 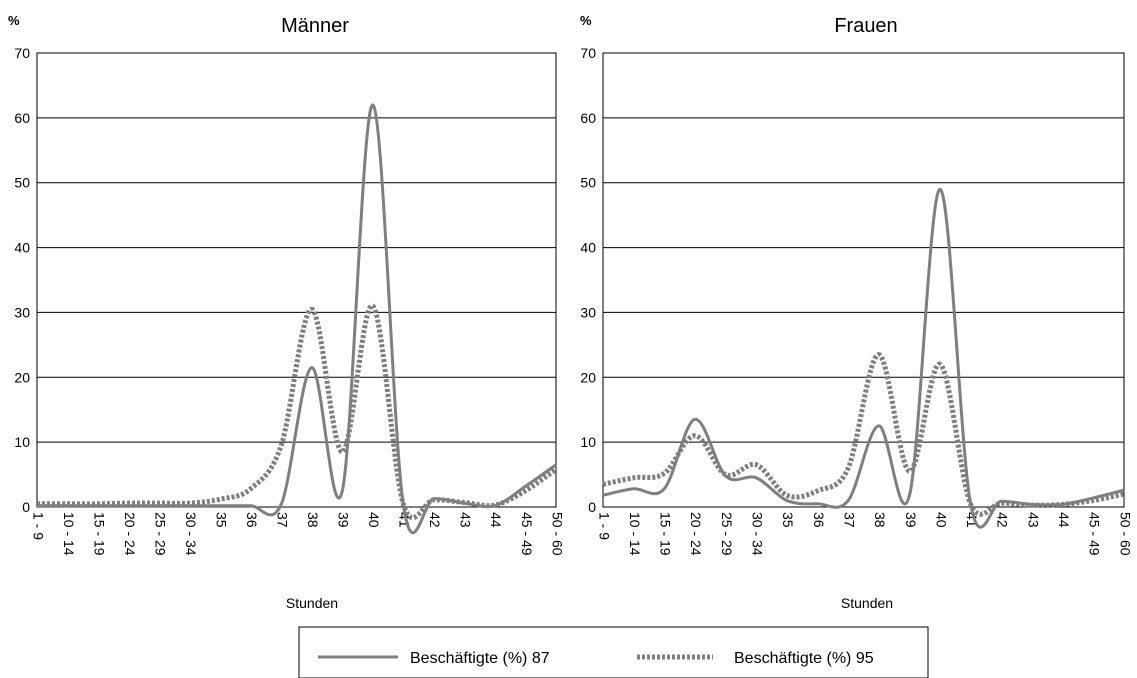 What do you see at coordinates (312, 603) in the screenshot?
I see `x-axis-label-maenner: Stunden` at bounding box center [312, 603].